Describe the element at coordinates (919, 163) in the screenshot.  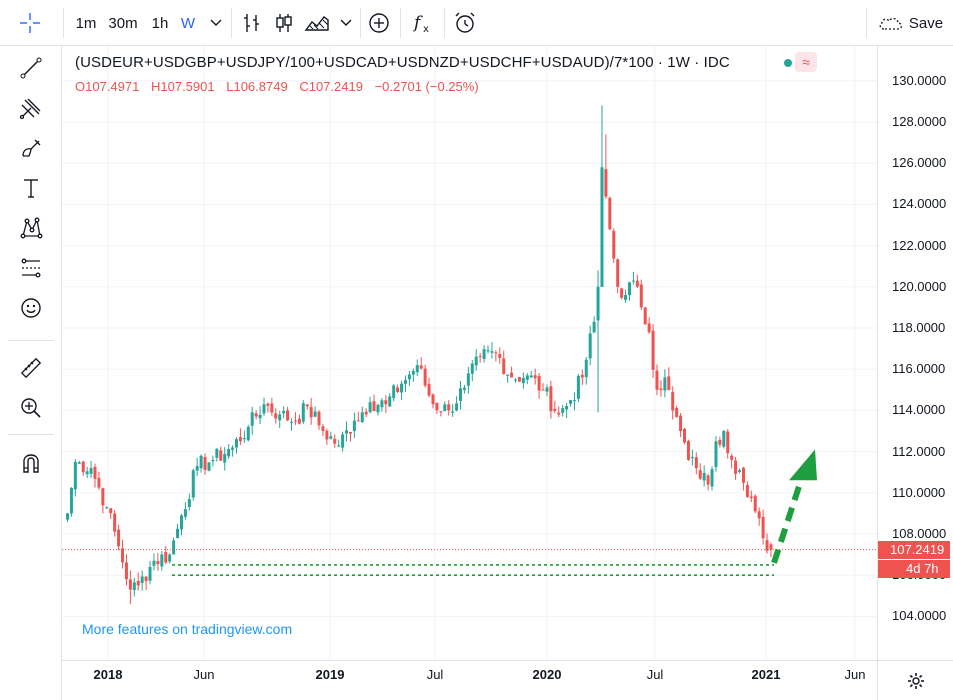
I see `price-tick-label: 126.0000` at that location.